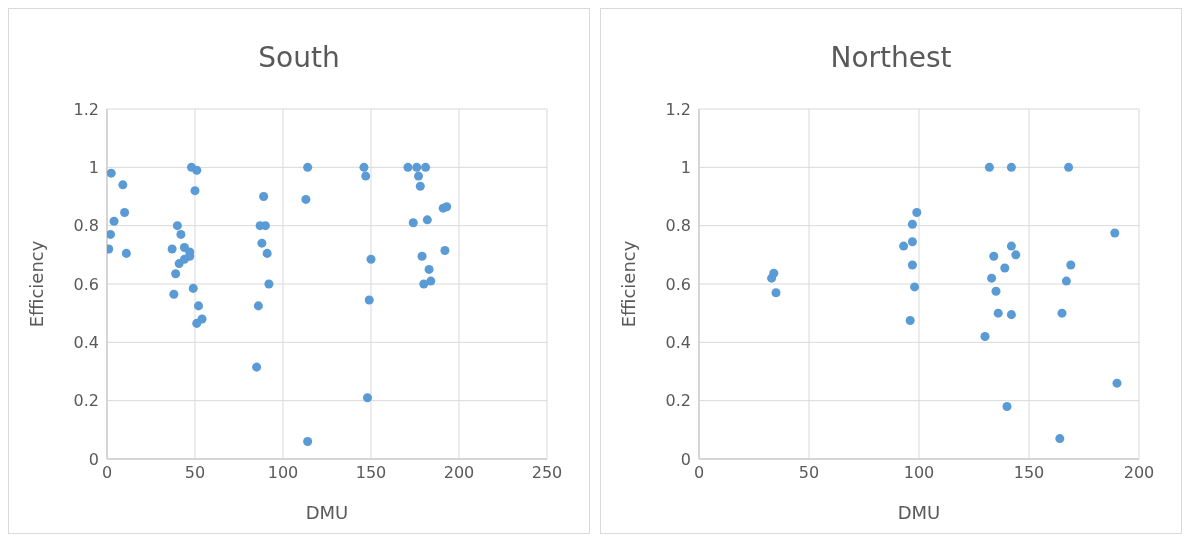  What do you see at coordinates (547, 473) in the screenshot?
I see `x-tick-label: 250` at bounding box center [547, 473].